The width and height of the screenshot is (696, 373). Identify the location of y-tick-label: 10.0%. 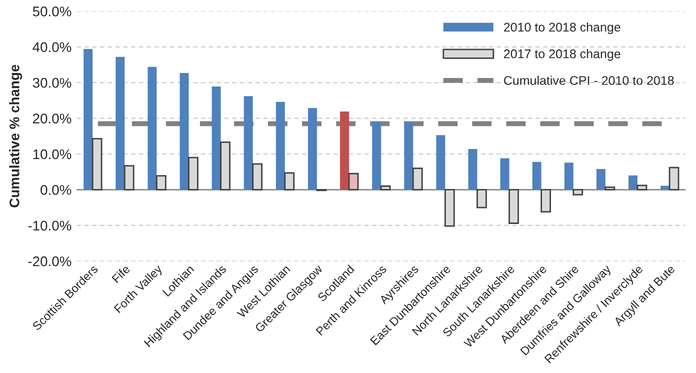
(52, 154).